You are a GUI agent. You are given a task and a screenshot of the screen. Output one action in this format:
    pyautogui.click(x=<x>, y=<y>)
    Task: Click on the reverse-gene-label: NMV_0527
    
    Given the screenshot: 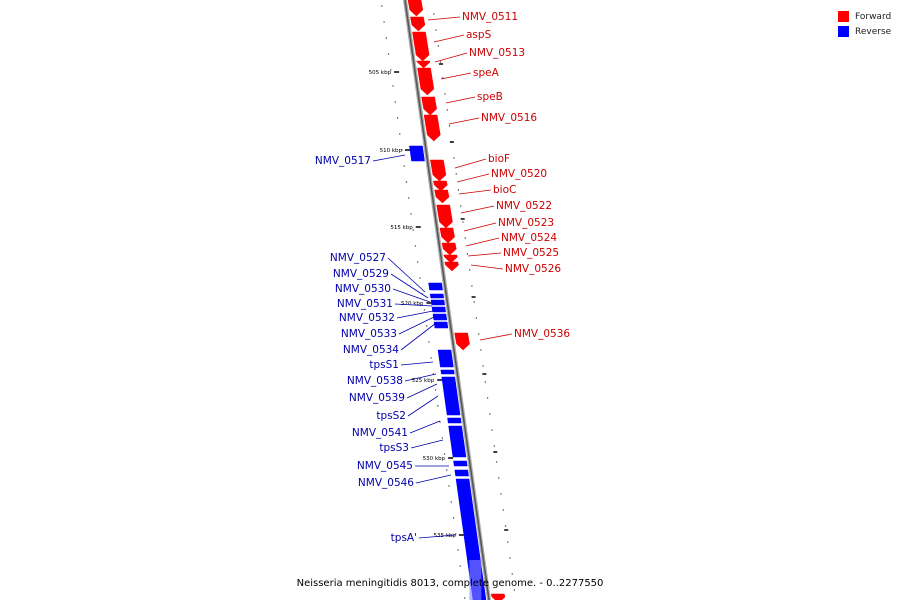 What is the action you would take?
    pyautogui.click(x=358, y=258)
    